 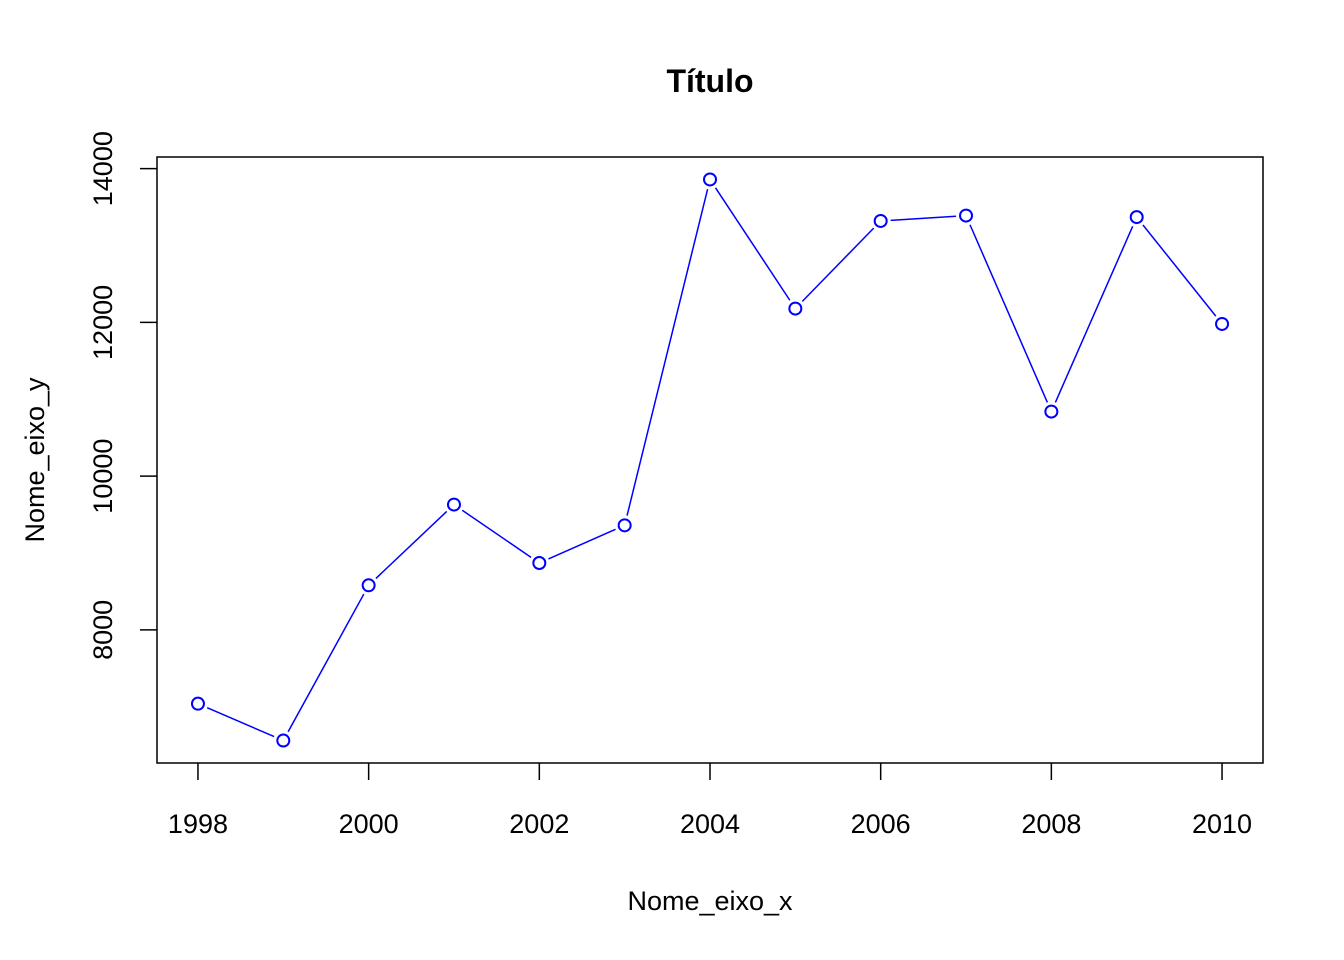 I want to click on chart-title: Título, so click(x=709, y=81).